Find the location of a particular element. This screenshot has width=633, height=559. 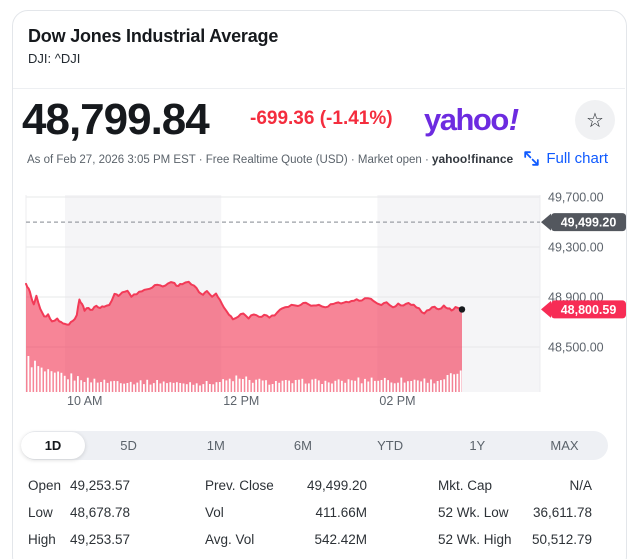

last-trade-dot is located at coordinates (462, 309).